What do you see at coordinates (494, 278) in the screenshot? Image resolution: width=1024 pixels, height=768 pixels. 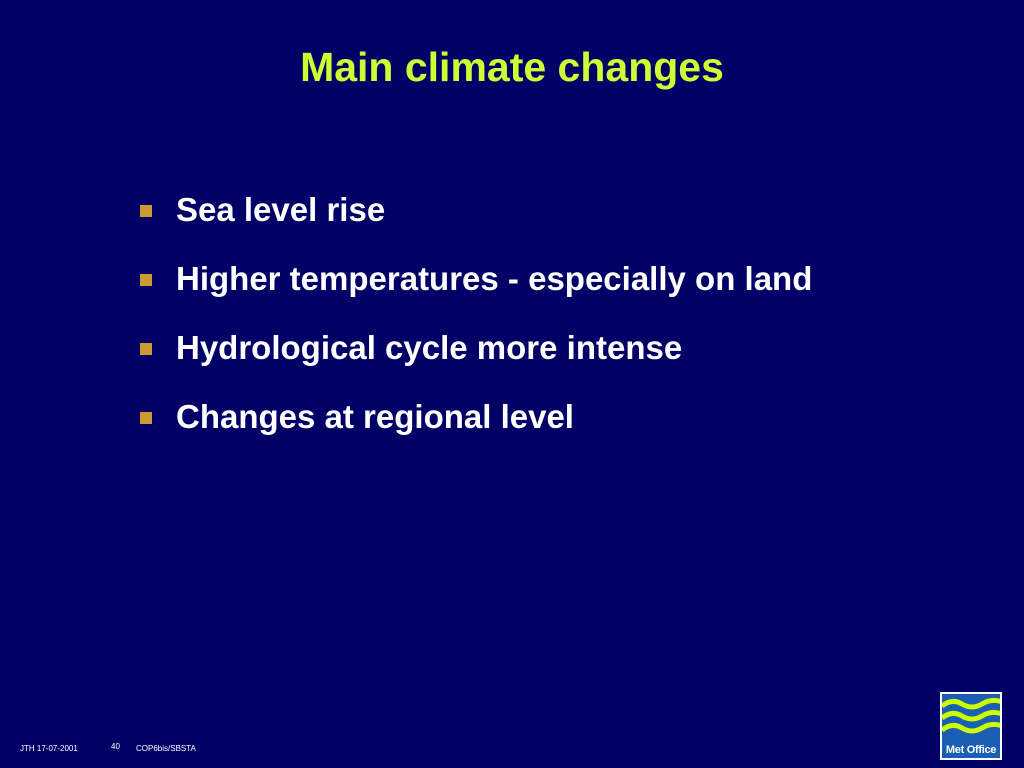 I see `bullet-text: Higher temperatures - especially on land` at bounding box center [494, 278].